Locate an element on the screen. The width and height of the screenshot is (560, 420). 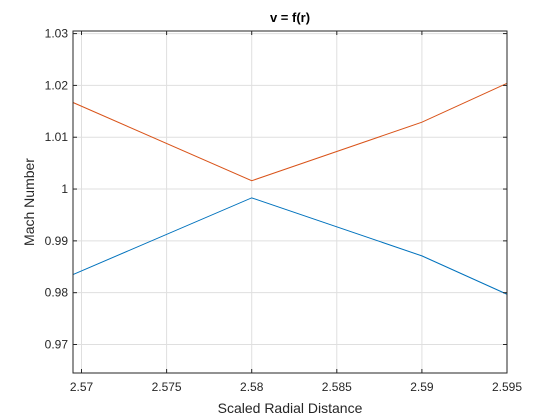
x-tick-label: 2.595 is located at coordinates (507, 387).